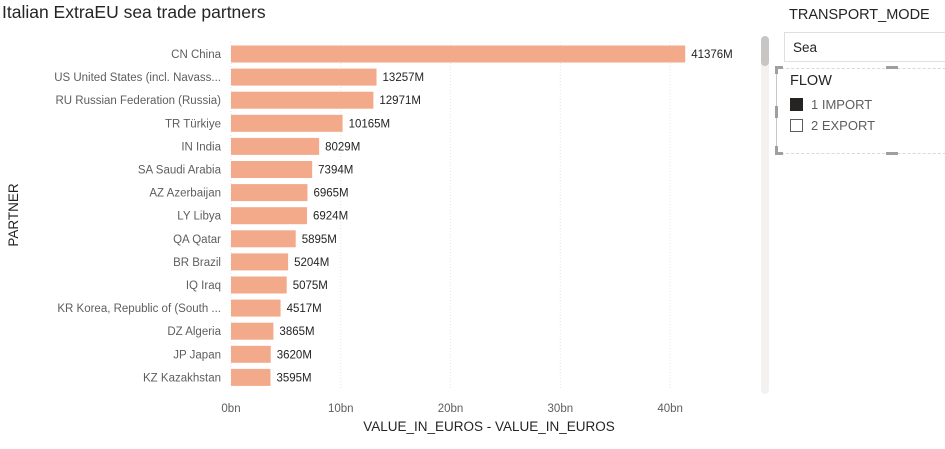 Image resolution: width=945 pixels, height=449 pixels. What do you see at coordinates (293, 378) in the screenshot?
I see `data-label: 3595M` at bounding box center [293, 378].